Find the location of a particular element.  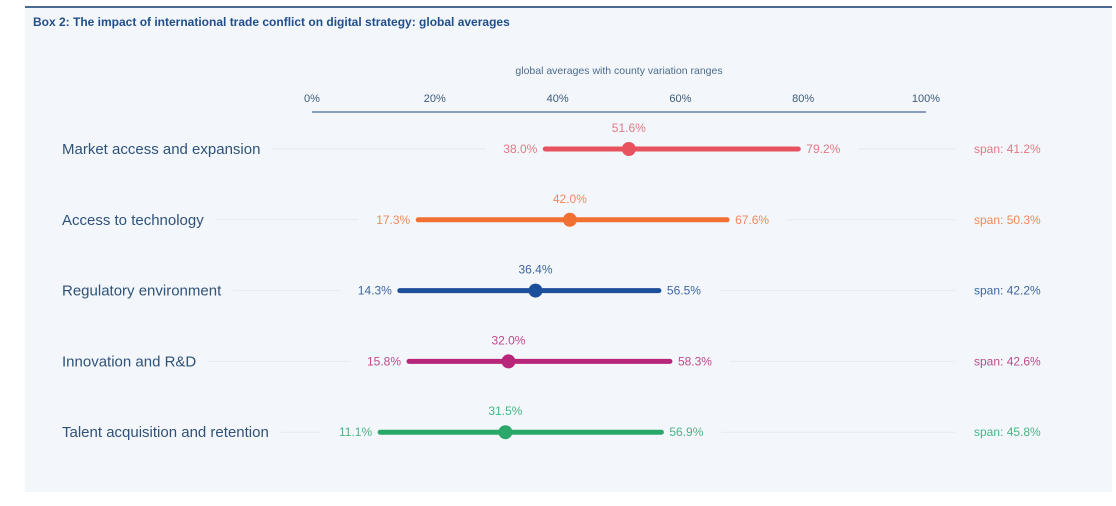

average-value-label: 51.6% is located at coordinates (629, 128).